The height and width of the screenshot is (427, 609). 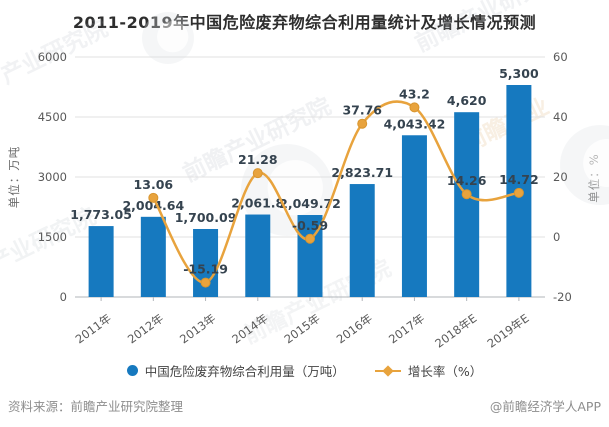 I want to click on growth-value-label: 14.72, so click(x=519, y=179).